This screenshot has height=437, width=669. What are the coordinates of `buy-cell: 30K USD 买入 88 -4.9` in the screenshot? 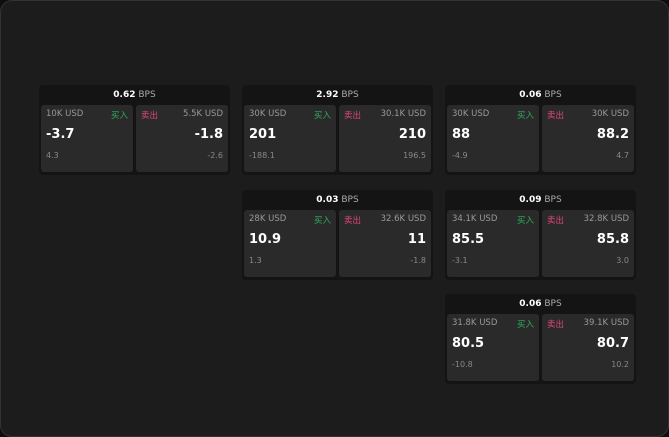 It's located at (493, 138).